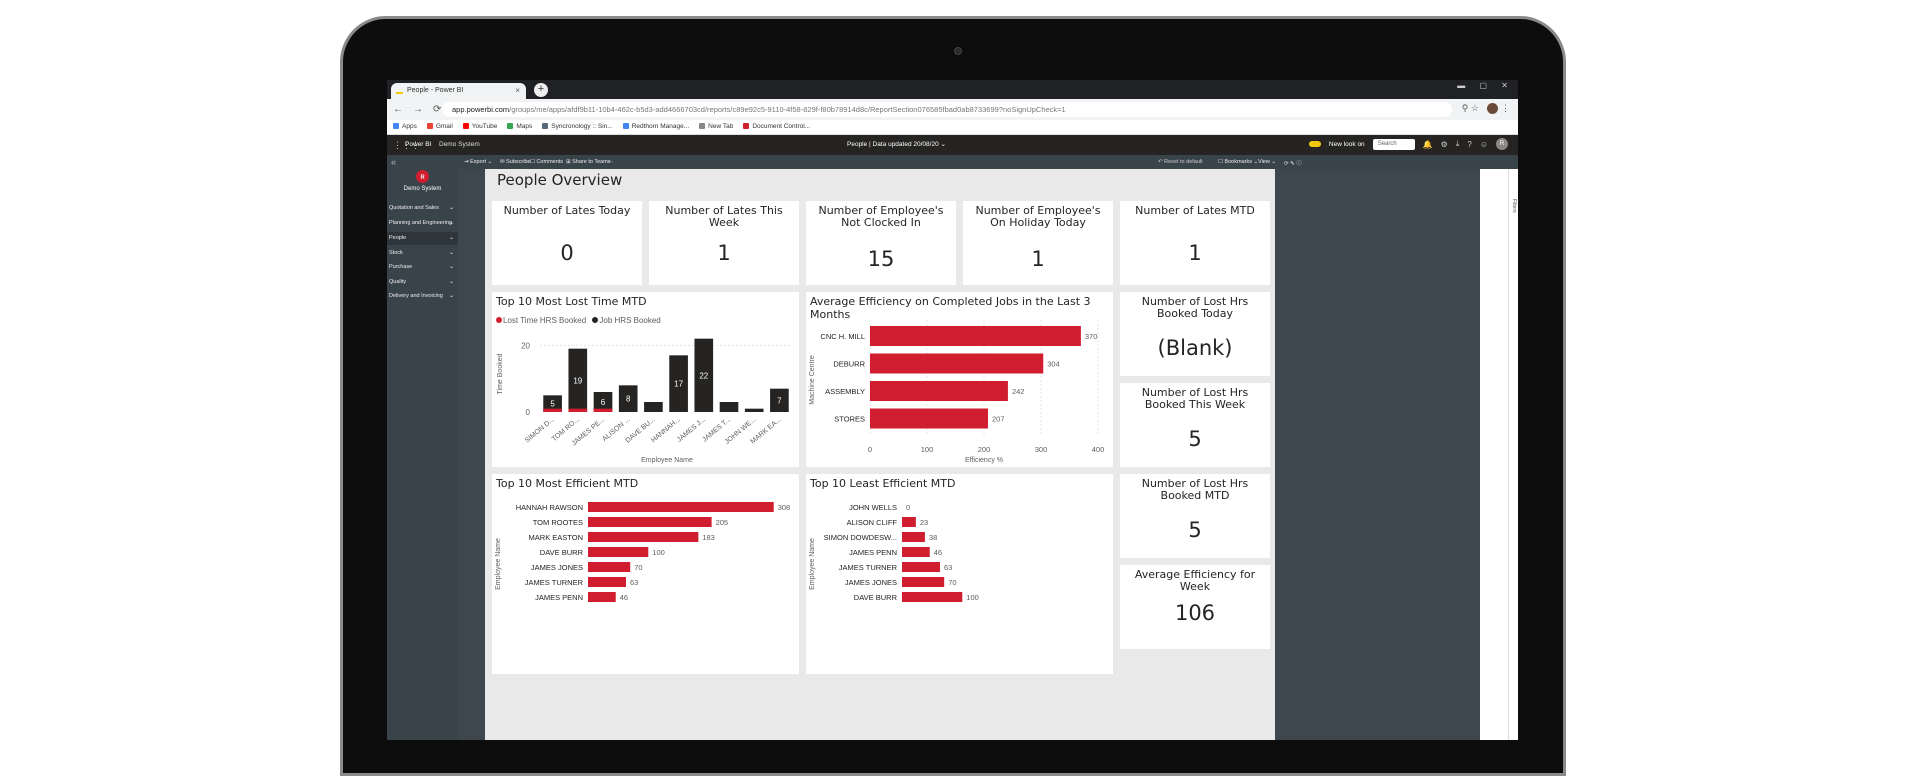 The width and height of the screenshot is (1920, 776). What do you see at coordinates (578, 320) in the screenshot?
I see `chart-legend: Lost Time HRS Booked Job HRS Booked` at bounding box center [578, 320].